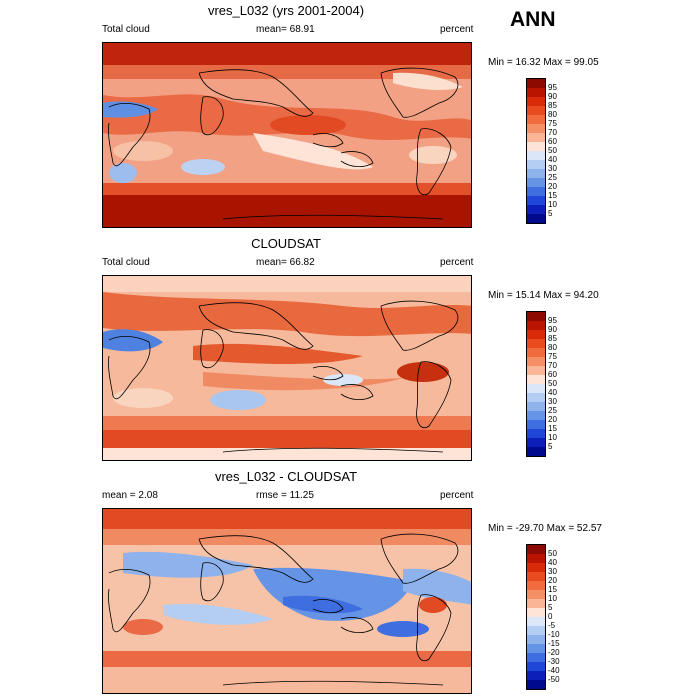  I want to click on panel2-left-label: Total cloud, so click(126, 262).